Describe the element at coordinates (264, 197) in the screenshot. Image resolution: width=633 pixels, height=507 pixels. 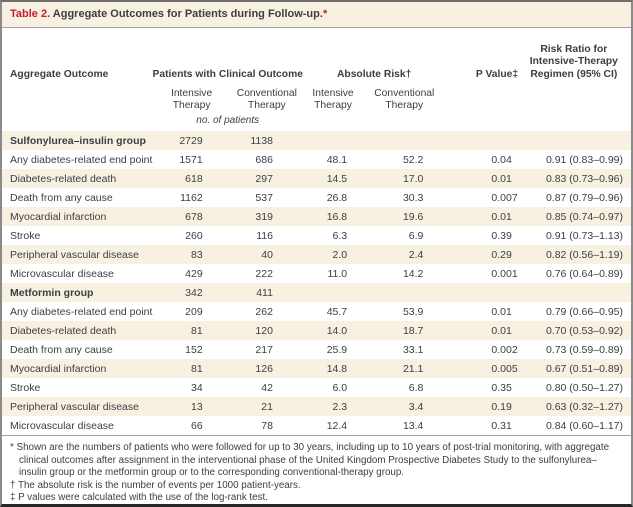
I see `cell-pc: 537` at that location.